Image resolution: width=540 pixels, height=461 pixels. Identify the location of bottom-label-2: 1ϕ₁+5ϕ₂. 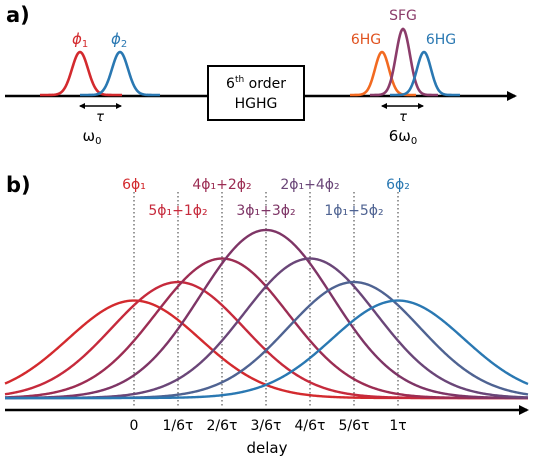
(353, 211).